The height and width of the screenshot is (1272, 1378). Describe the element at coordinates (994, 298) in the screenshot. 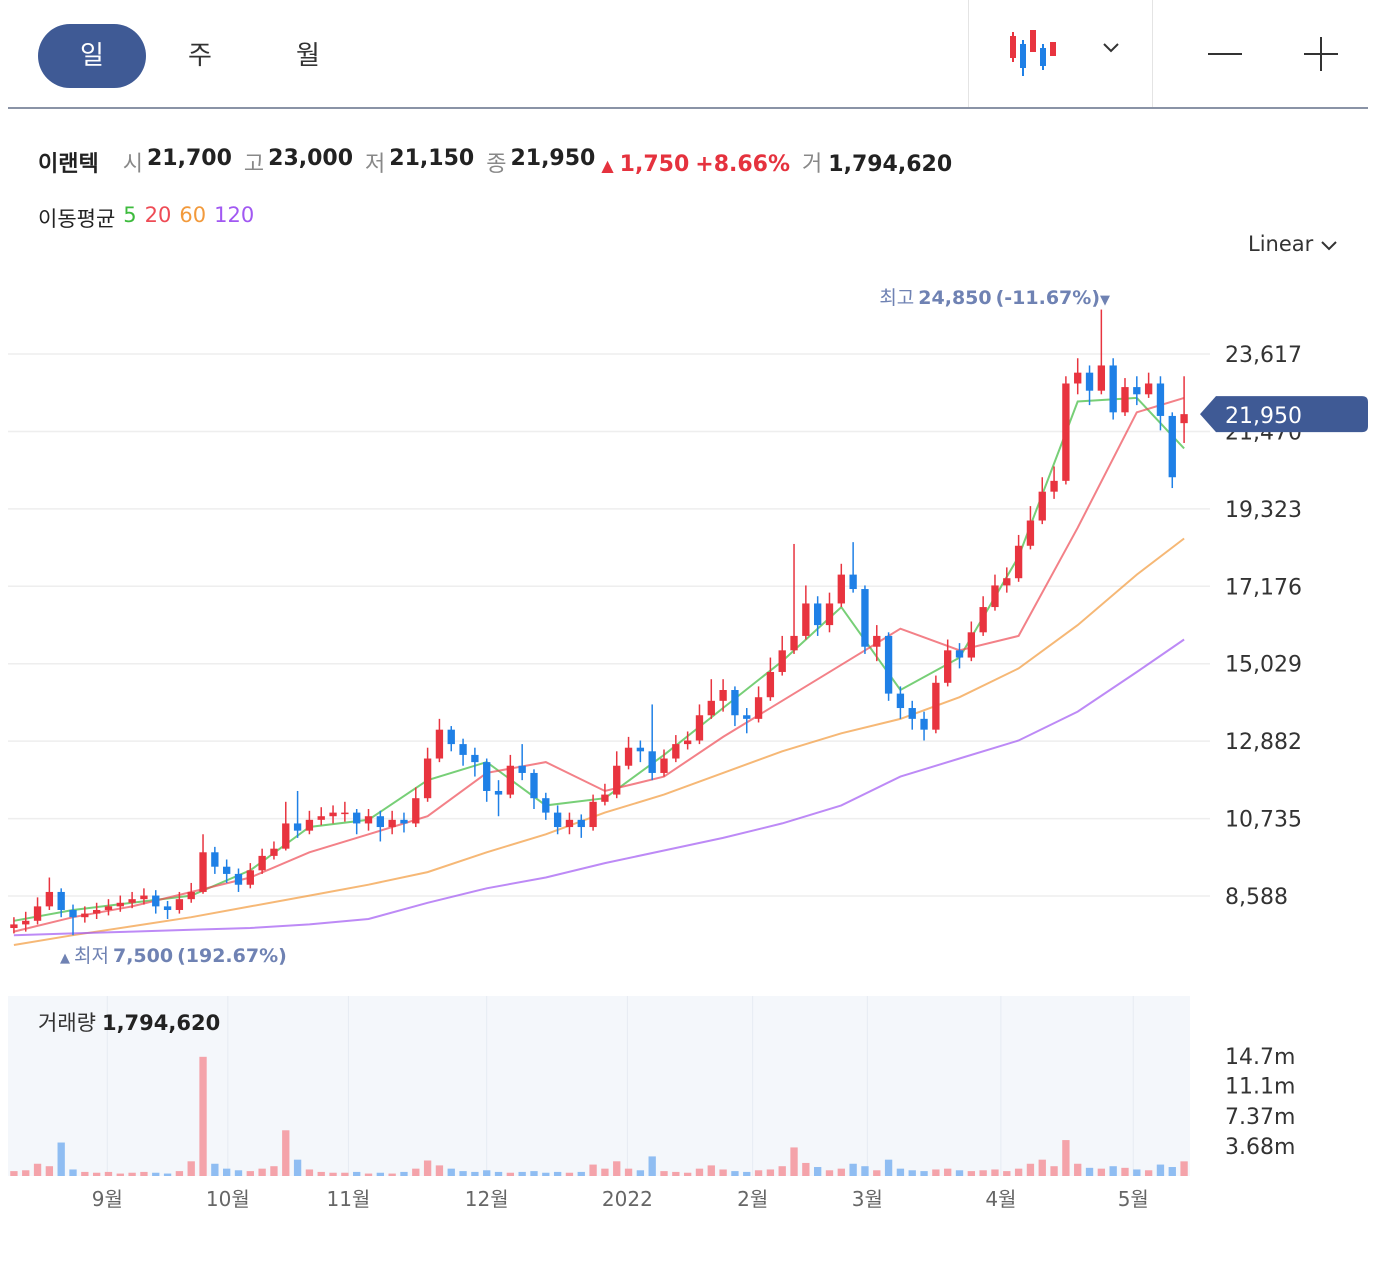

I see `extreme-annotation: 최고 24,850 (-11.67%)▼` at that location.